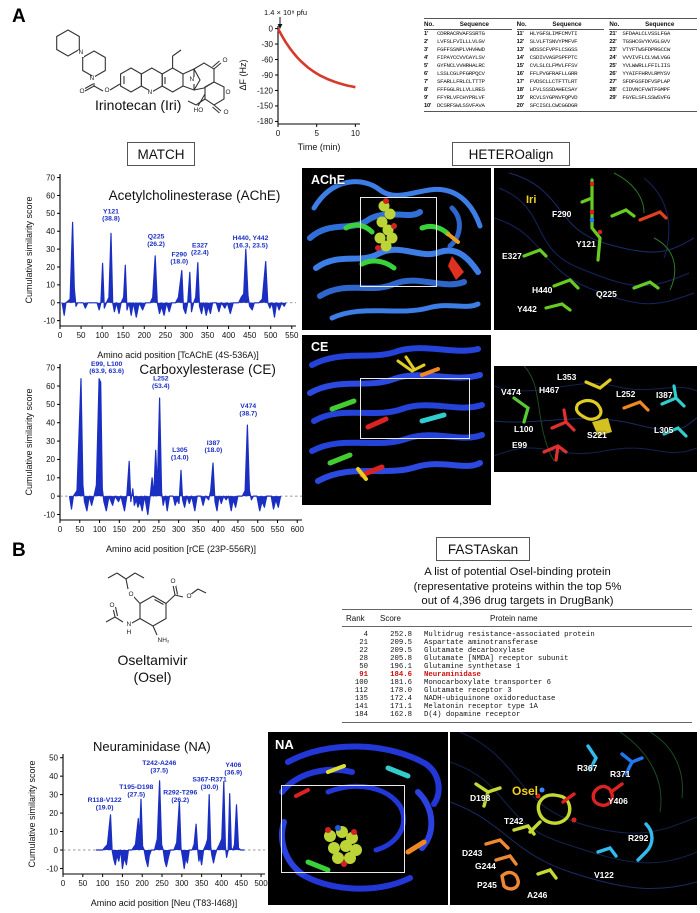 The image size is (700, 913). I want to click on svg-text: 100, so click(103, 883).